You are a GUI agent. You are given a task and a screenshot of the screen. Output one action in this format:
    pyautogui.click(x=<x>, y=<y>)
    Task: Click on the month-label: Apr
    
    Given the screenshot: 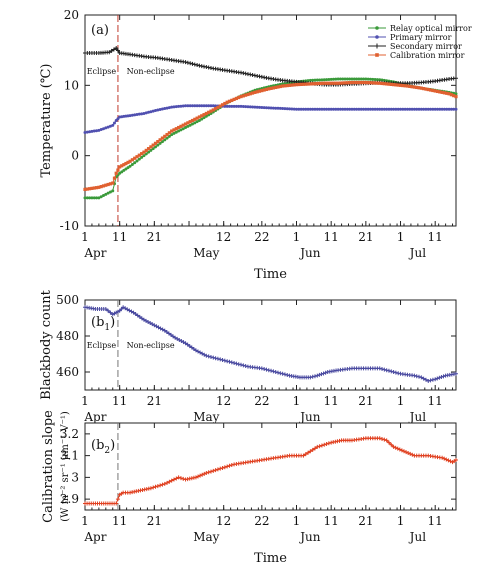 What is the action you would take?
    pyautogui.click(x=94, y=417)
    